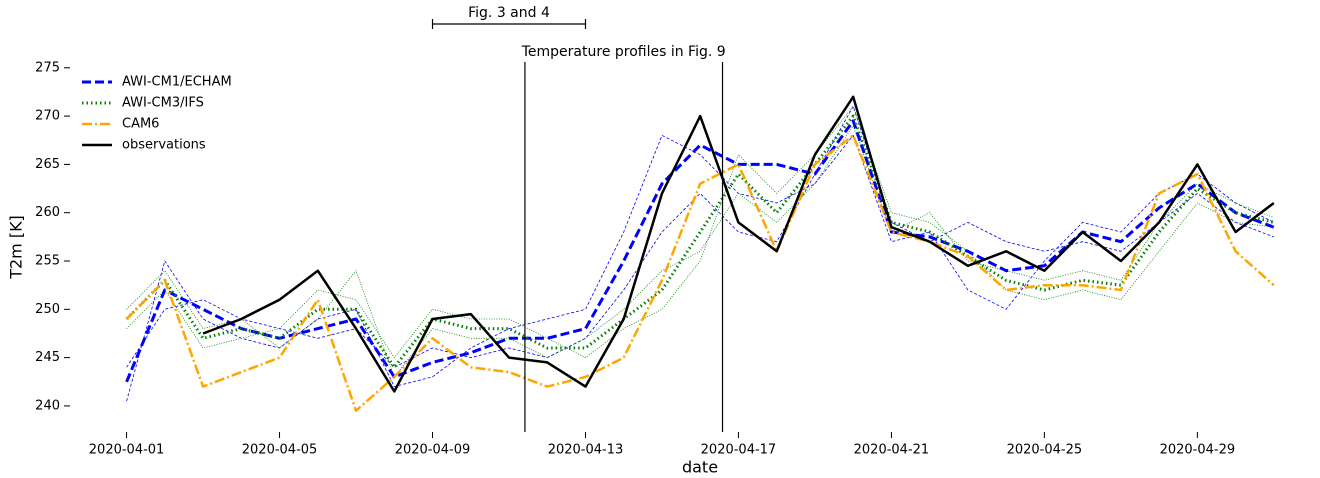  Describe the element at coordinates (739, 450) in the screenshot. I see `x-tick-label: 2020-04-17` at that location.